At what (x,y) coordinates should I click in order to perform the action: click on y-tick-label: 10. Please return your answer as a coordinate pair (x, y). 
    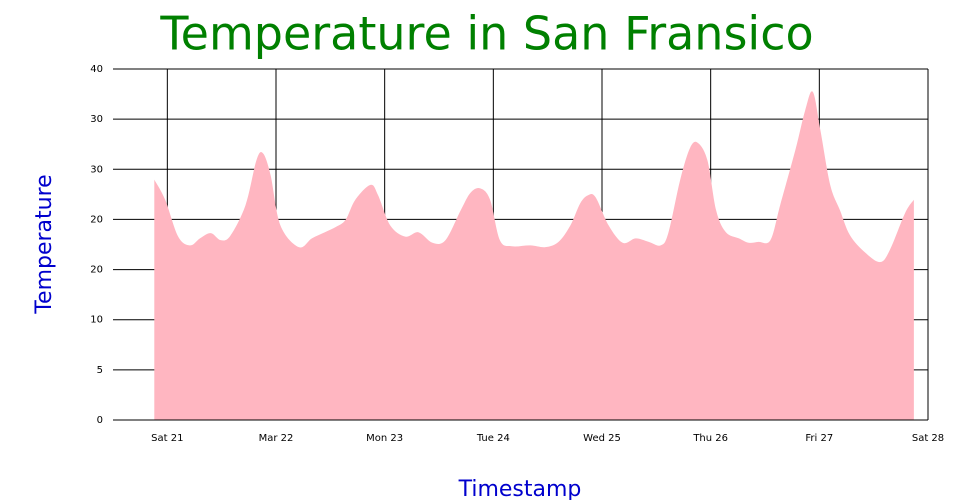
    Looking at the image, I should click on (96, 320).